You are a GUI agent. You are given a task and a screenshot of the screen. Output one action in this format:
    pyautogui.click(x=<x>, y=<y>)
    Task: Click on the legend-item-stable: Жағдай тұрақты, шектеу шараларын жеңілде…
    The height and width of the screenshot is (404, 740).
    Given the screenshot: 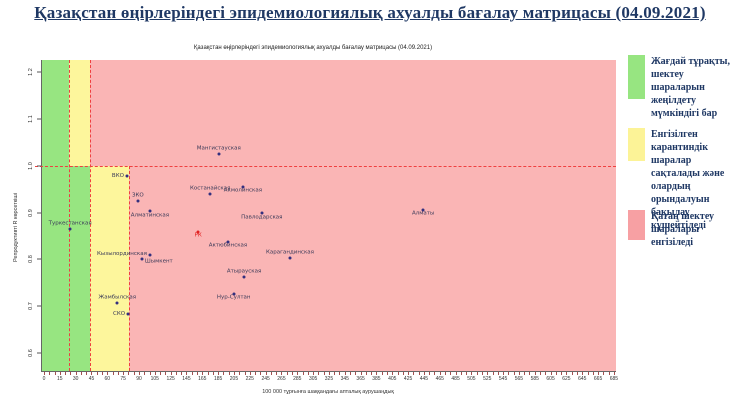 What is the action you would take?
    pyautogui.click(x=683, y=87)
    